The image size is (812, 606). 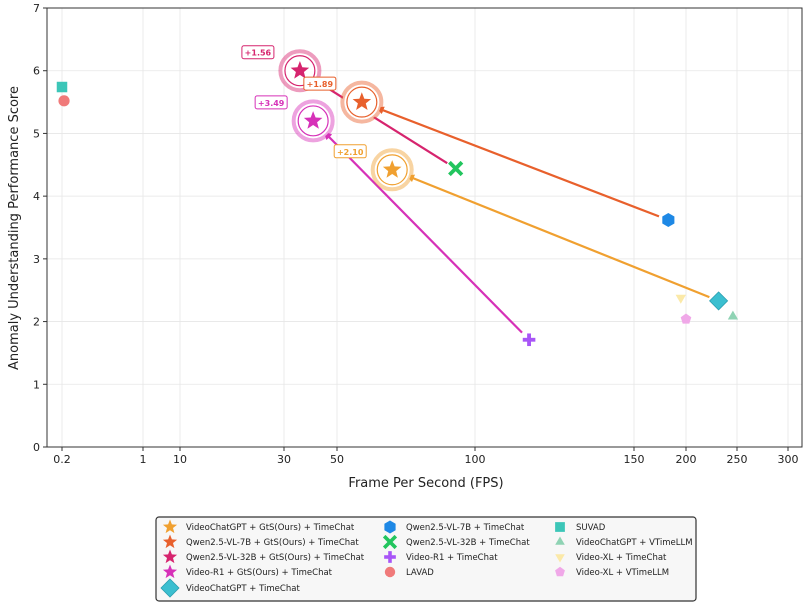 I want to click on hexagon-marker, so click(x=390, y=527).